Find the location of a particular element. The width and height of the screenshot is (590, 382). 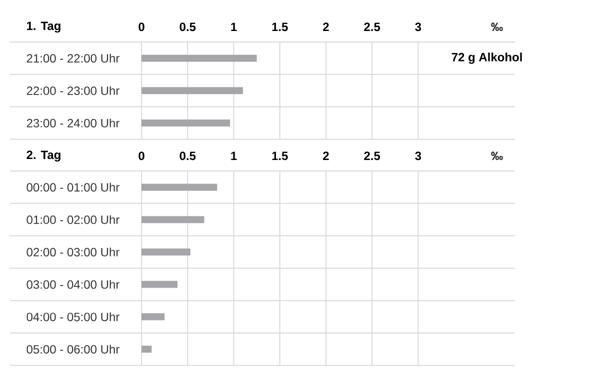

y-tick-label: 21:00 - 22:00 Uhr is located at coordinates (73, 58).